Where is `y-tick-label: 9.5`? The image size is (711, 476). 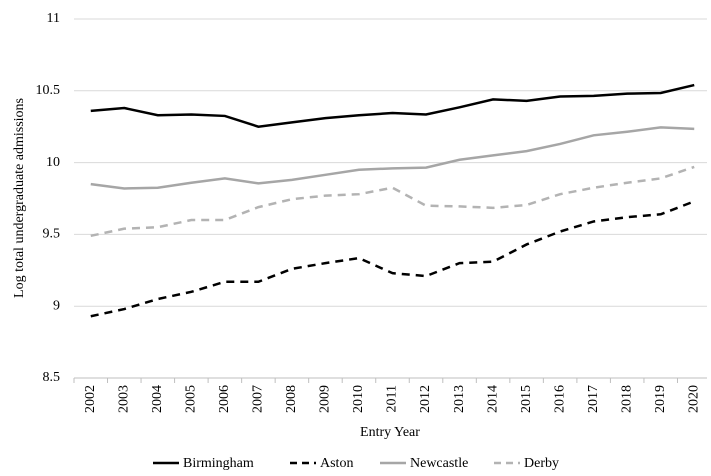 y-tick-label: 9.5 is located at coordinates (52, 234).